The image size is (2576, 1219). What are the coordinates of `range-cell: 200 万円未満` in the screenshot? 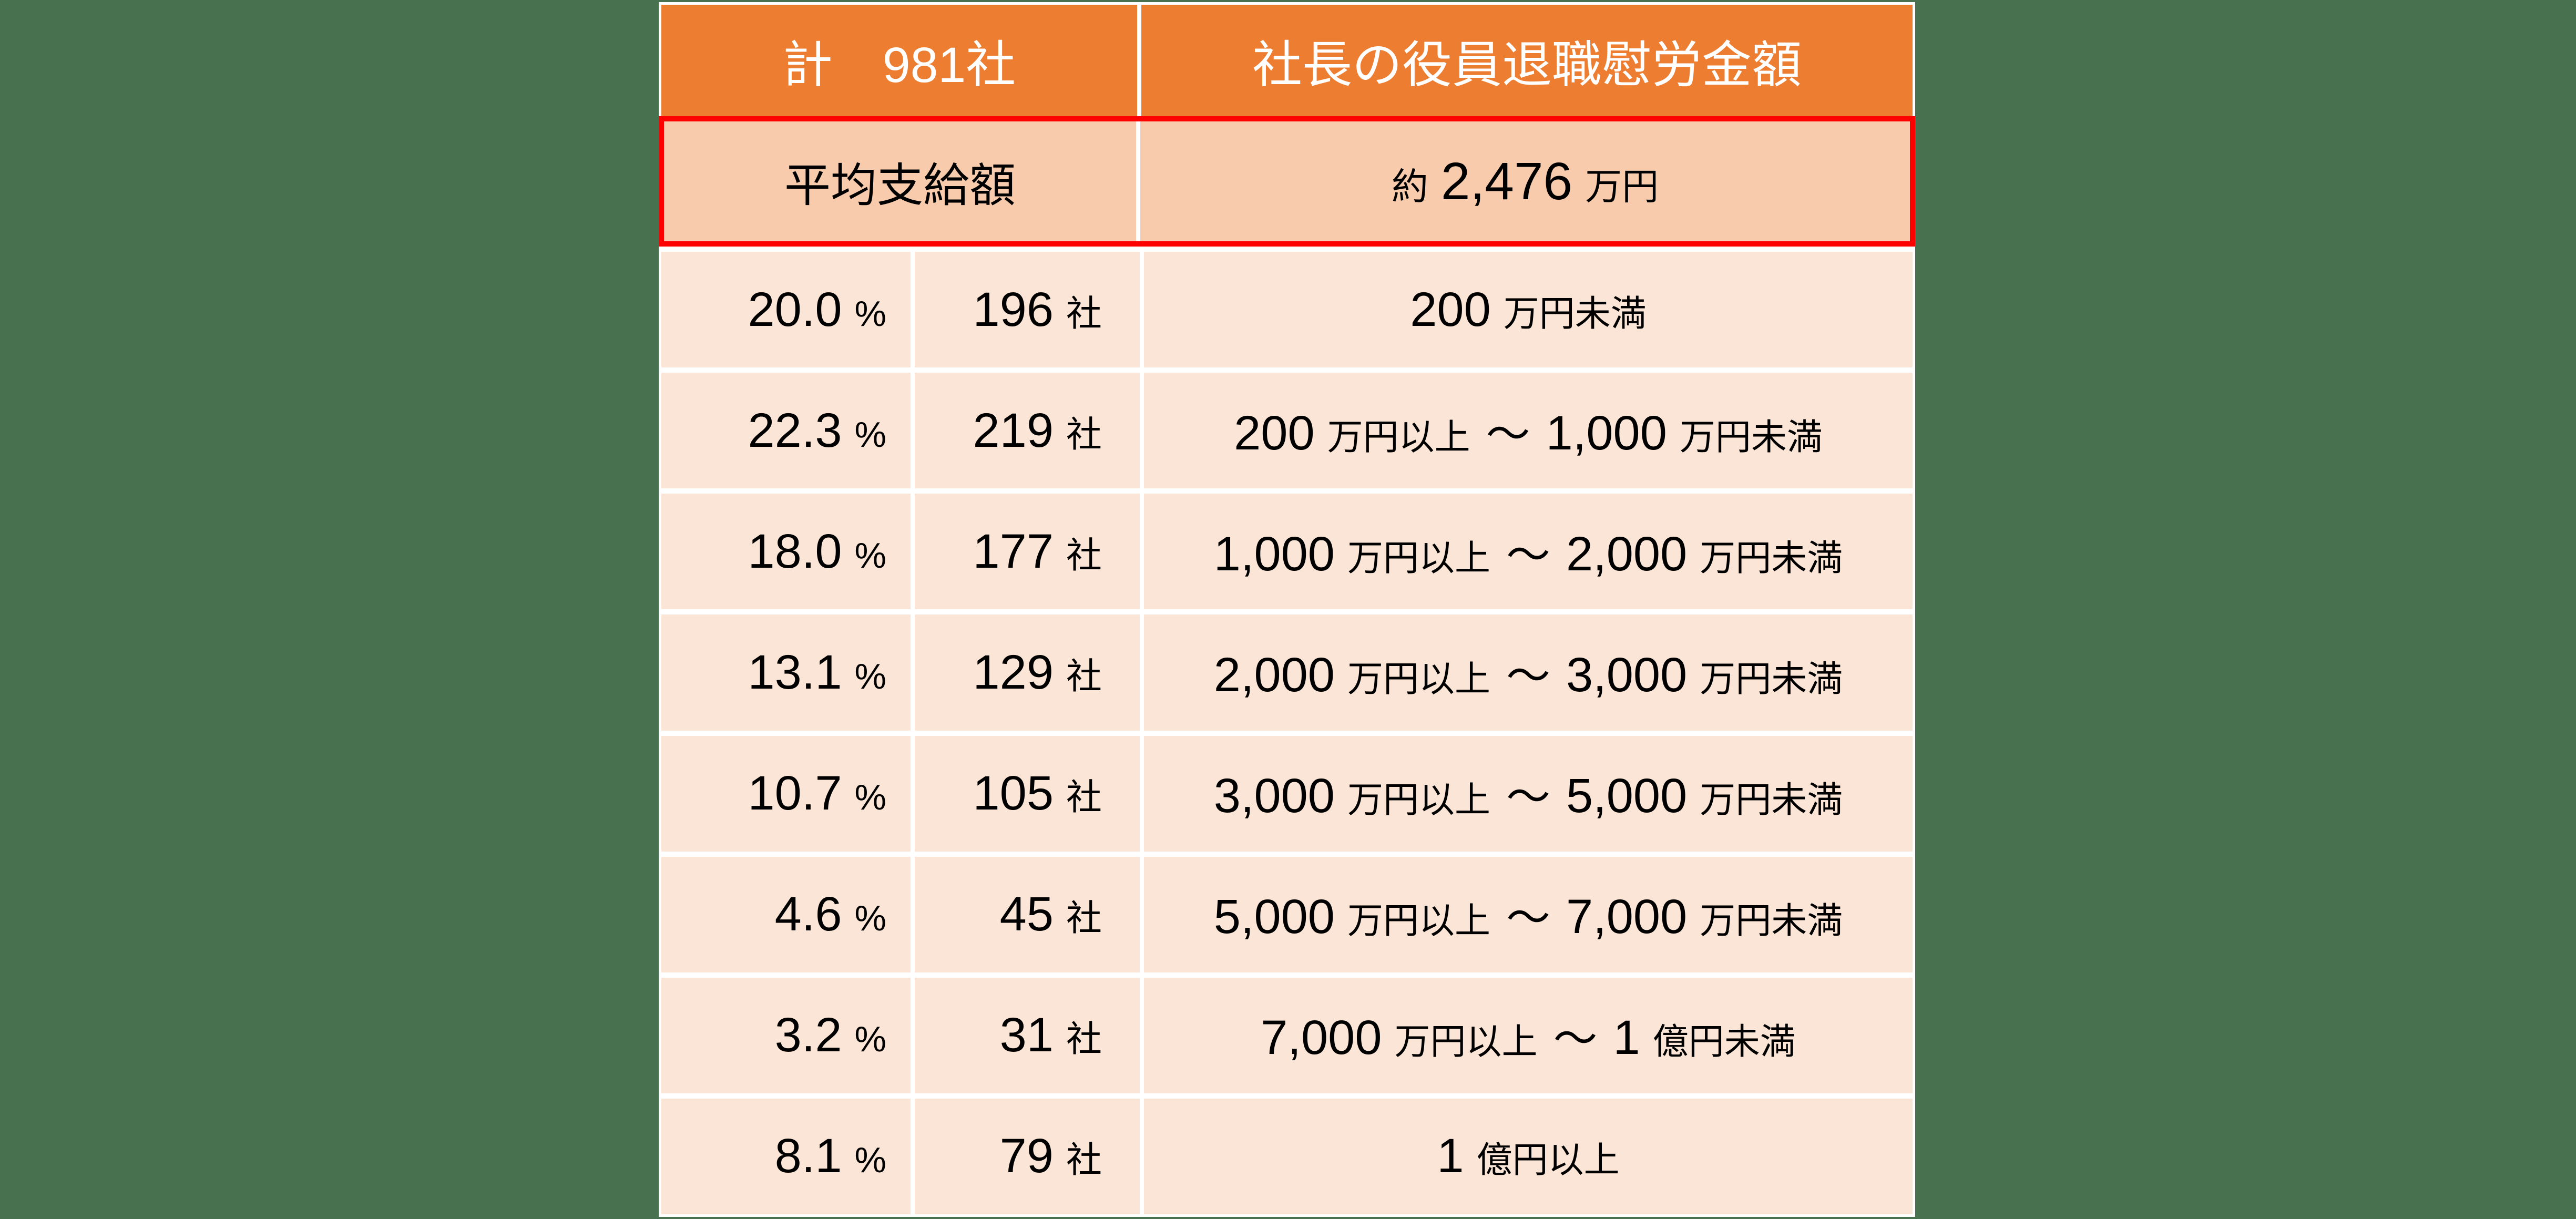 It's located at (1528, 310).